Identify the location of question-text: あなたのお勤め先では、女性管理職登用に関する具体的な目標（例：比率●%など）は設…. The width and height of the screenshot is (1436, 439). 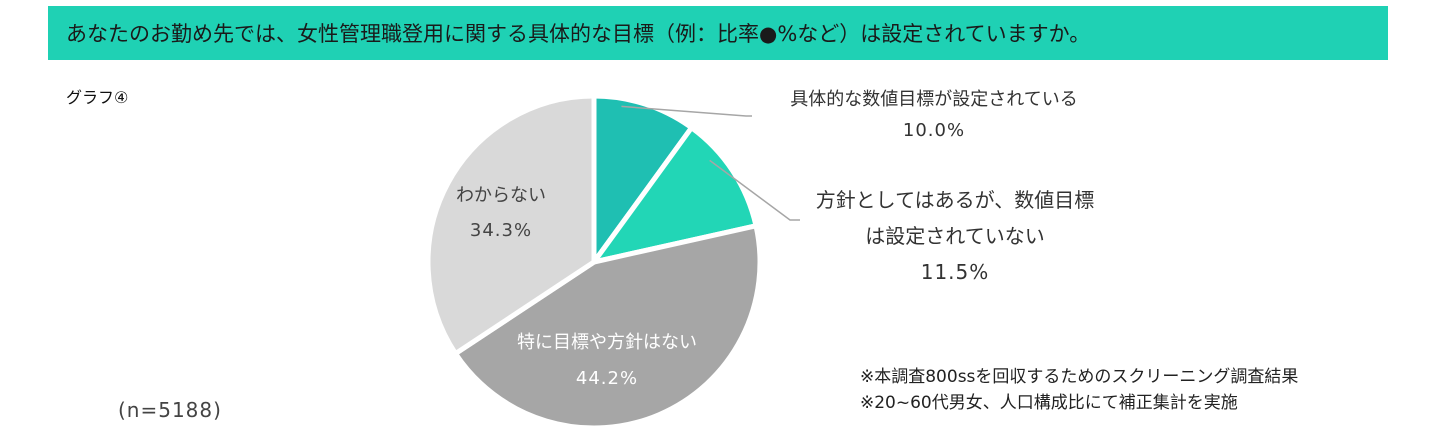
(578, 34).